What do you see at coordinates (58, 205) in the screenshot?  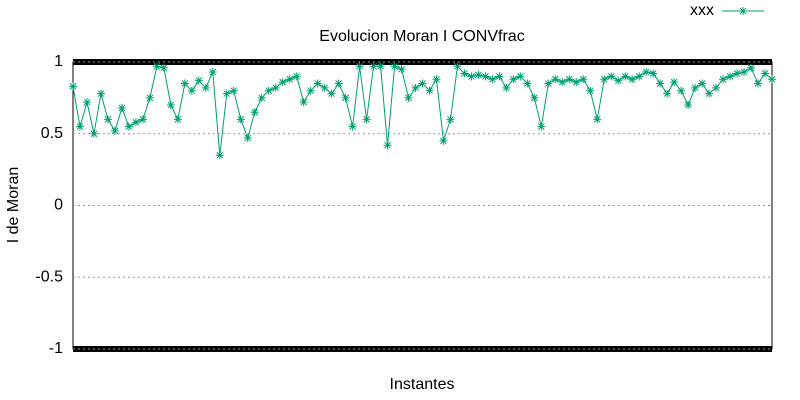 I see `y-tick-label: 0` at bounding box center [58, 205].